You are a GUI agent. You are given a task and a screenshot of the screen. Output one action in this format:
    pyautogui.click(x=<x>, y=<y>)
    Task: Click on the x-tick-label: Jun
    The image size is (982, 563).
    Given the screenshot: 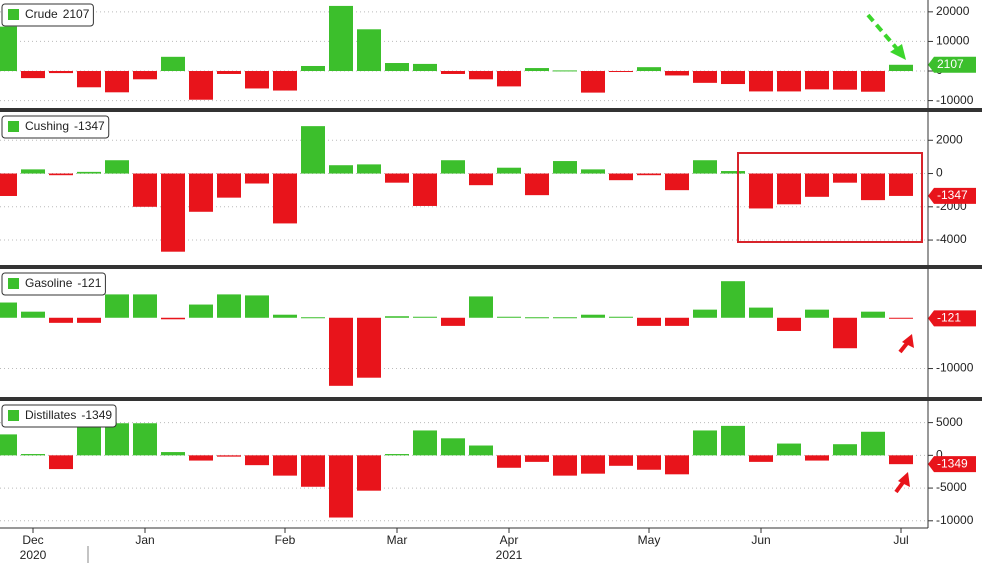 What is the action you would take?
    pyautogui.click(x=760, y=540)
    